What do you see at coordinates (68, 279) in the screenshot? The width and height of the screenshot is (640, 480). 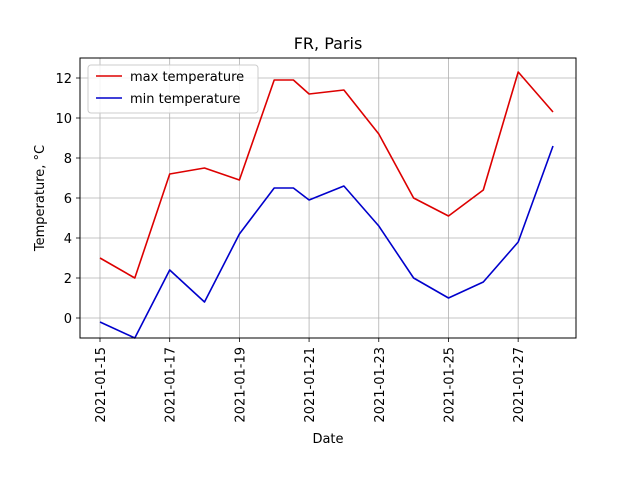 I see `y-tick-label: 2` at bounding box center [68, 279].